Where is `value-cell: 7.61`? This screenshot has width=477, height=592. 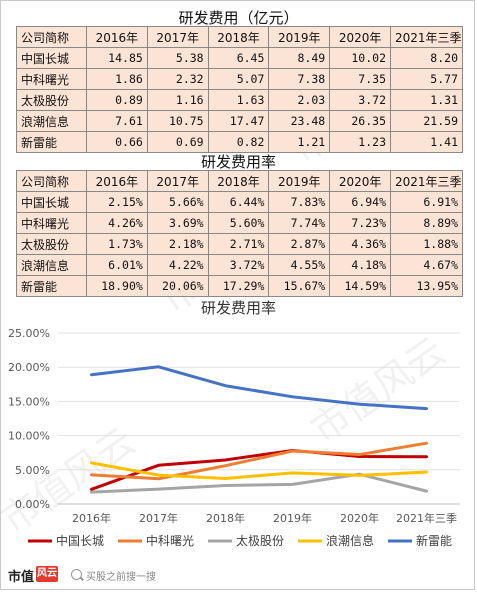
value-cell: 7.61 is located at coordinates (117, 121).